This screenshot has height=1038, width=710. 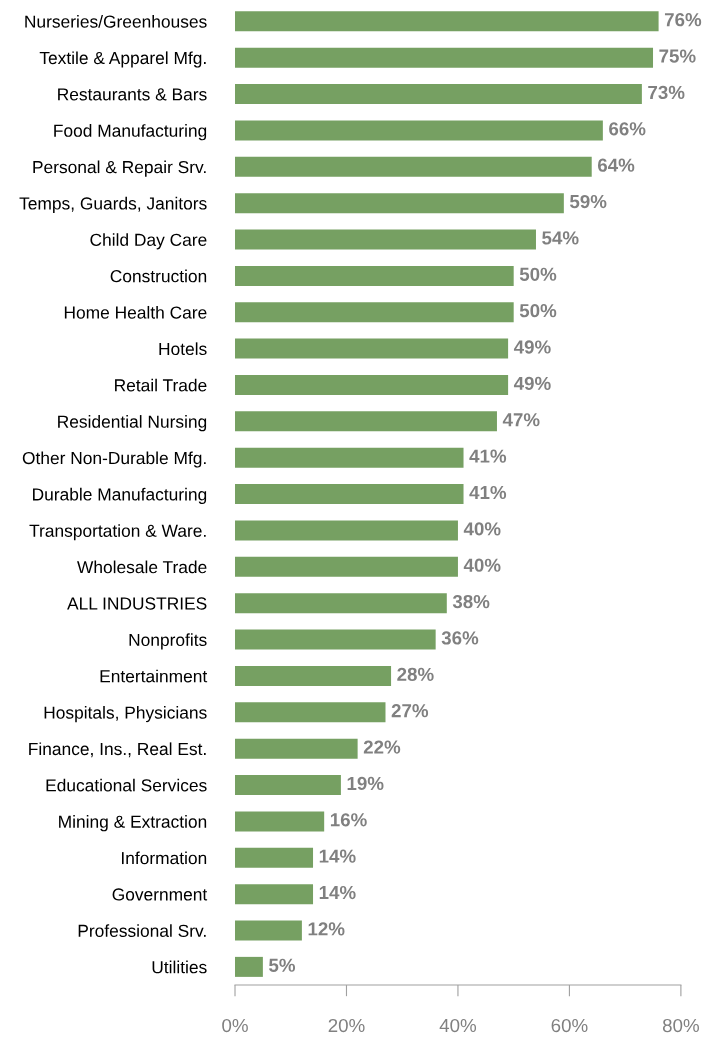 What do you see at coordinates (154, 676) in the screenshot?
I see `y-tick-label: Entertainment` at bounding box center [154, 676].